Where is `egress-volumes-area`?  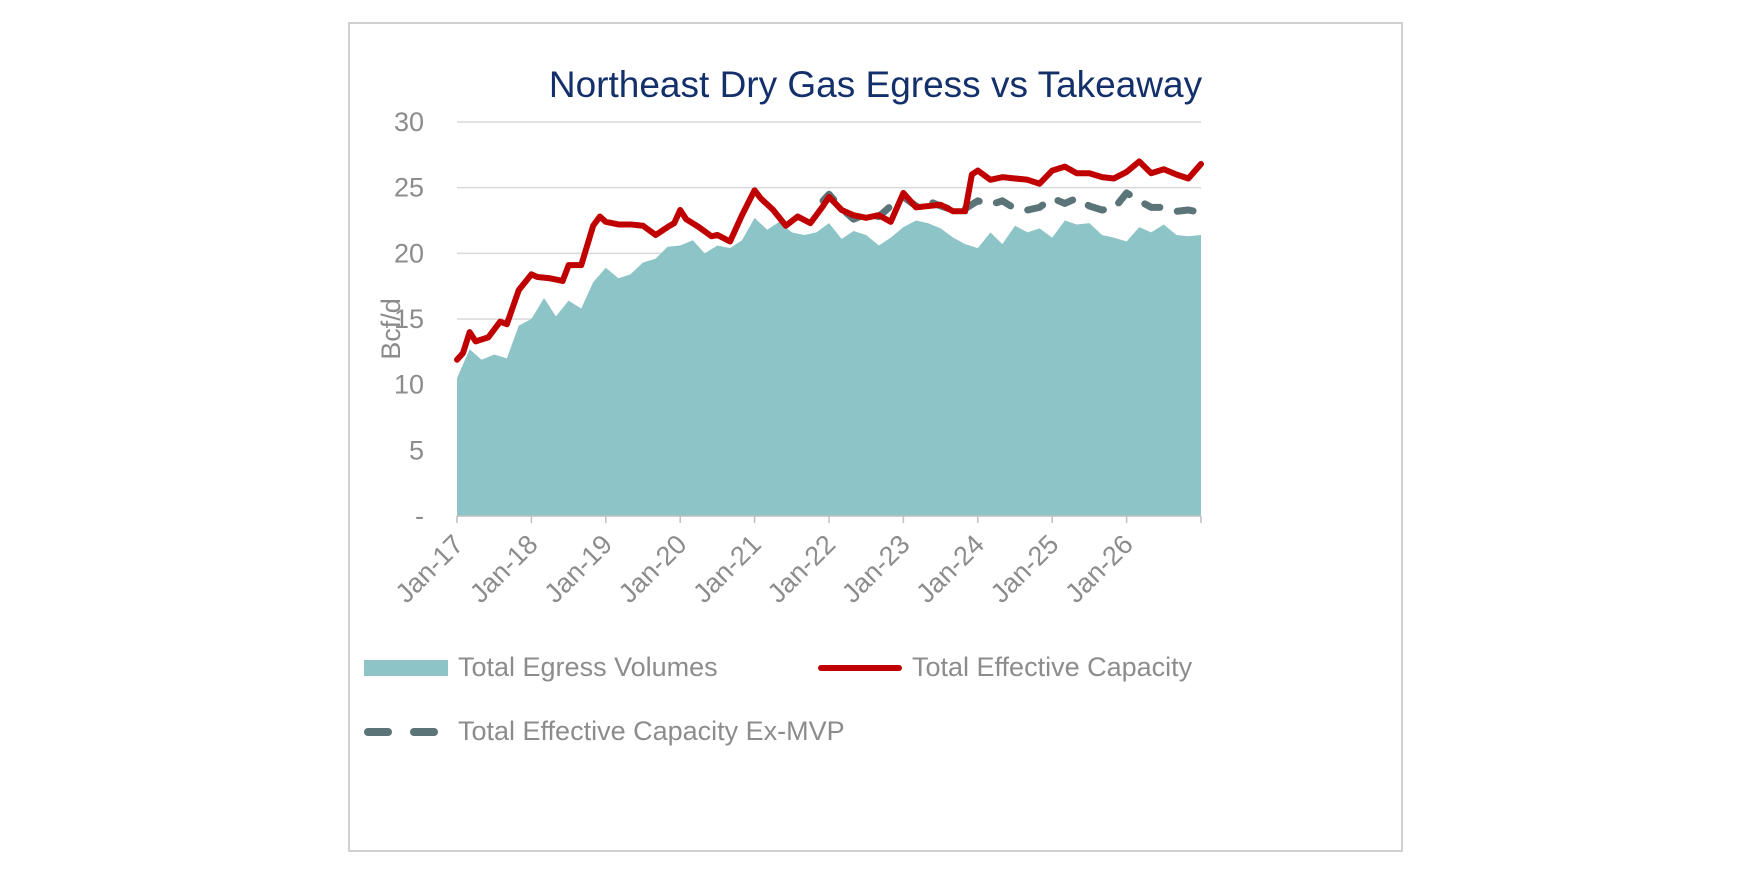
egress-volumes-area is located at coordinates (829, 366).